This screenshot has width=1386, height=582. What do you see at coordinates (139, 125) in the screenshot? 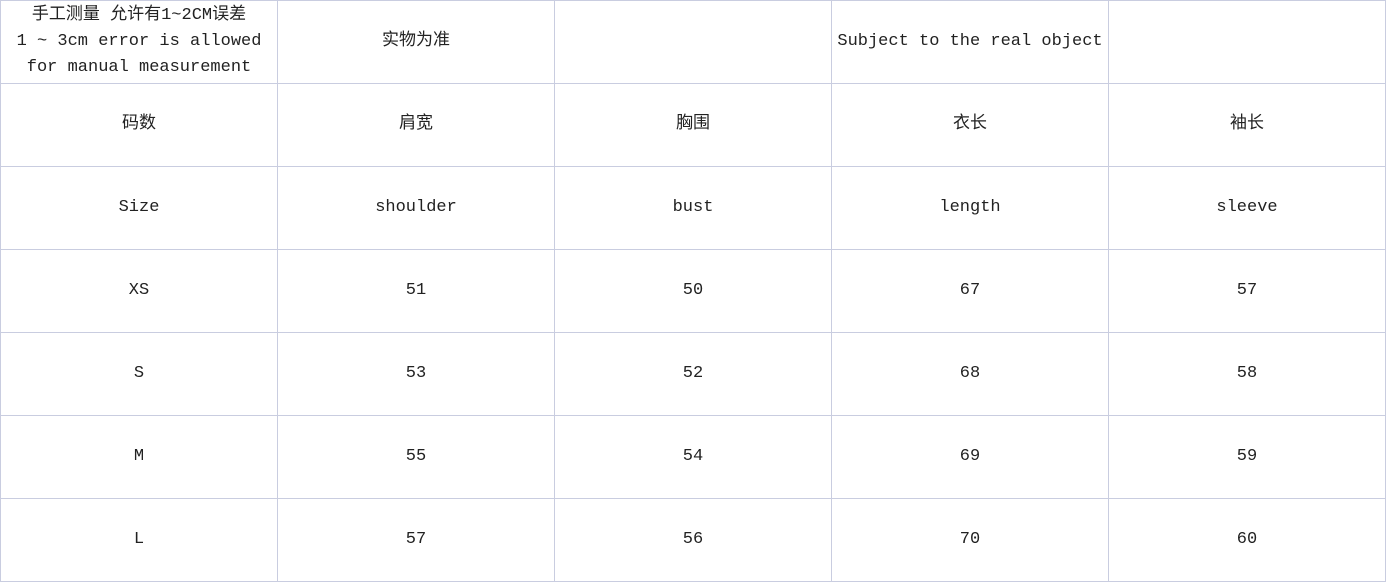
I see `header-size-cn: 码数` at bounding box center [139, 125].